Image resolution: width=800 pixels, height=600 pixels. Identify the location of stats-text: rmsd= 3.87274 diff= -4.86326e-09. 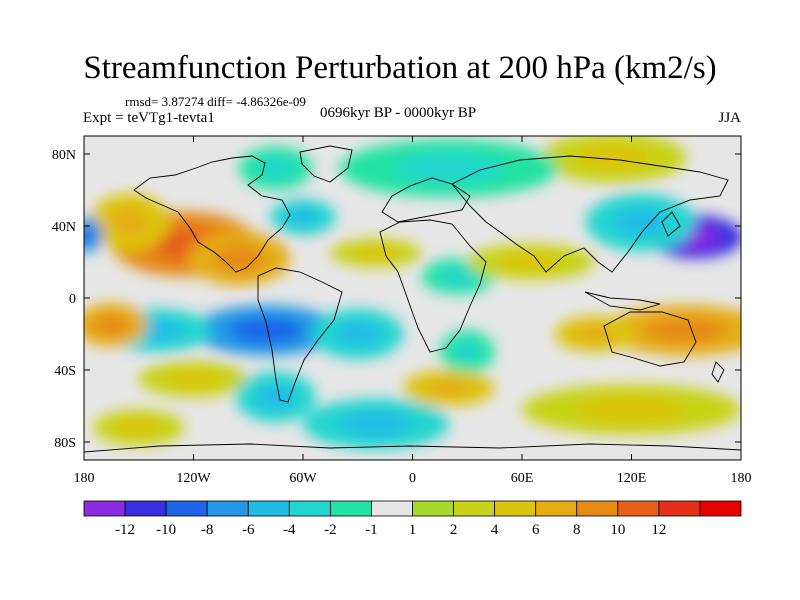
(215, 101).